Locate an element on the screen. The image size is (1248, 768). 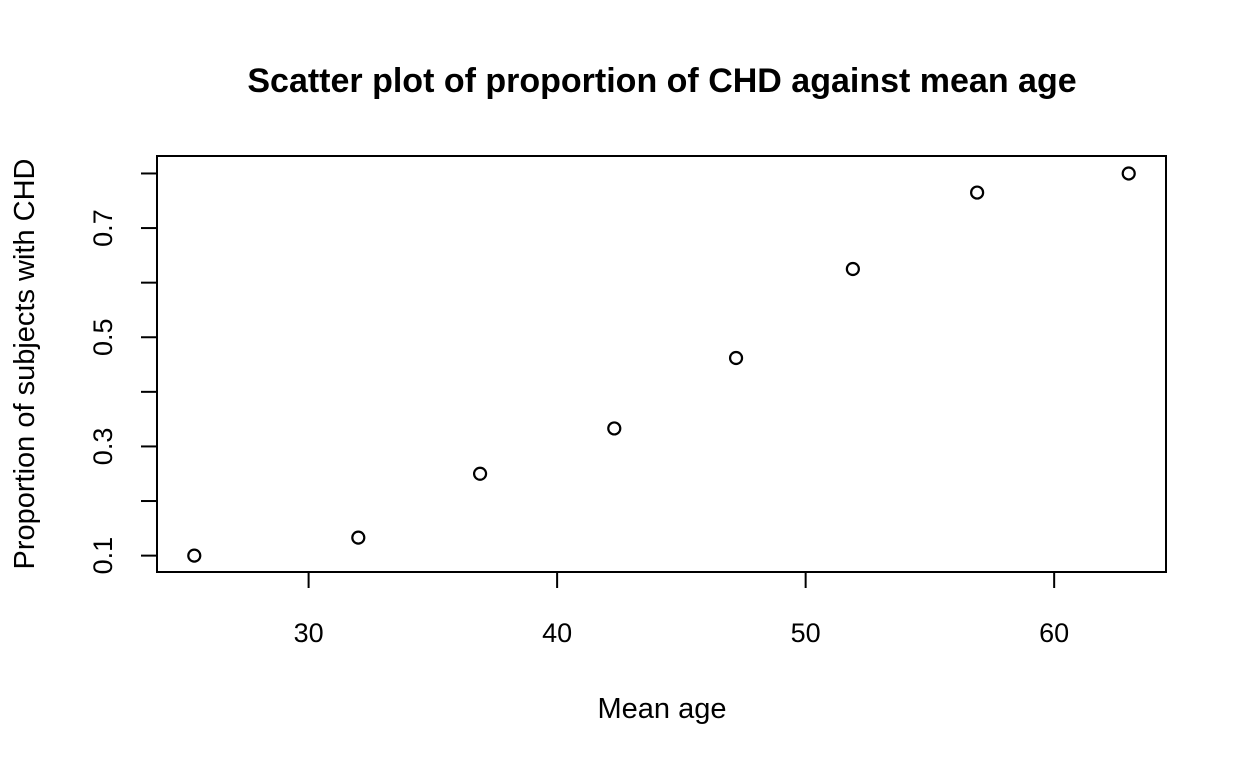
y-tick-label: 0.7 is located at coordinates (103, 228).